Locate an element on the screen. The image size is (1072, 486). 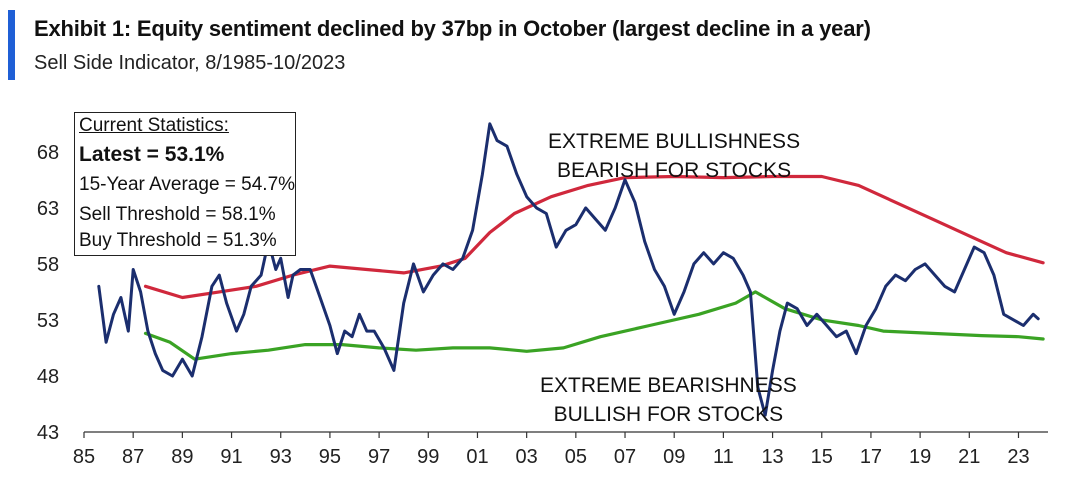
x-tick-label: 03 is located at coordinates (527, 457).